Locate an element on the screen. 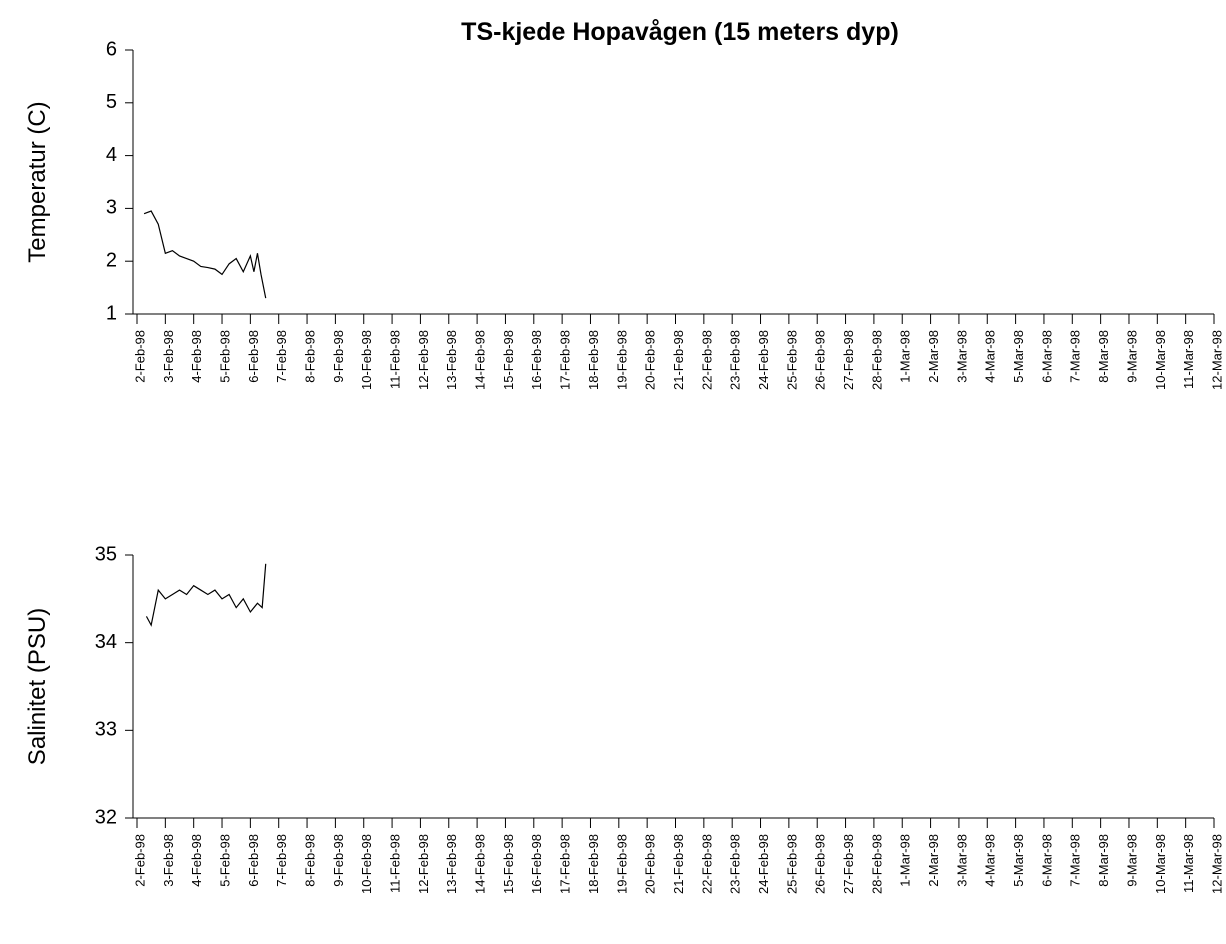  y-tick-label: 32 is located at coordinates (106, 817).